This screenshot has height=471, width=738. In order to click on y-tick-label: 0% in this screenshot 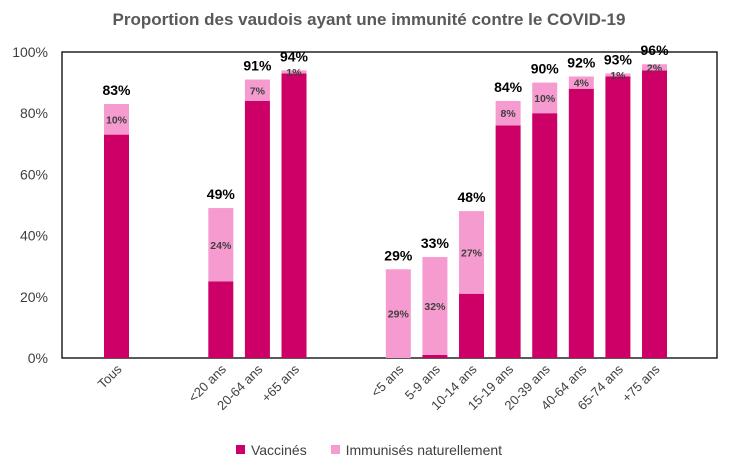, I will do `click(38, 358)`.